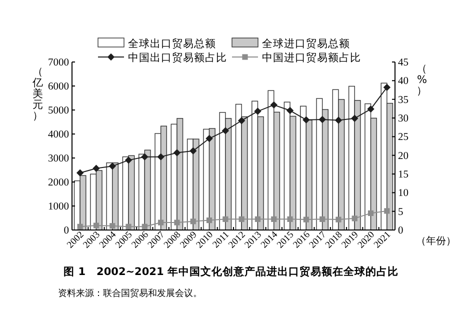 The height and width of the screenshot is (327, 463). What do you see at coordinates (177, 57) in the screenshot?
I see `legend-label: 中国出口贸易额占比` at bounding box center [177, 57].